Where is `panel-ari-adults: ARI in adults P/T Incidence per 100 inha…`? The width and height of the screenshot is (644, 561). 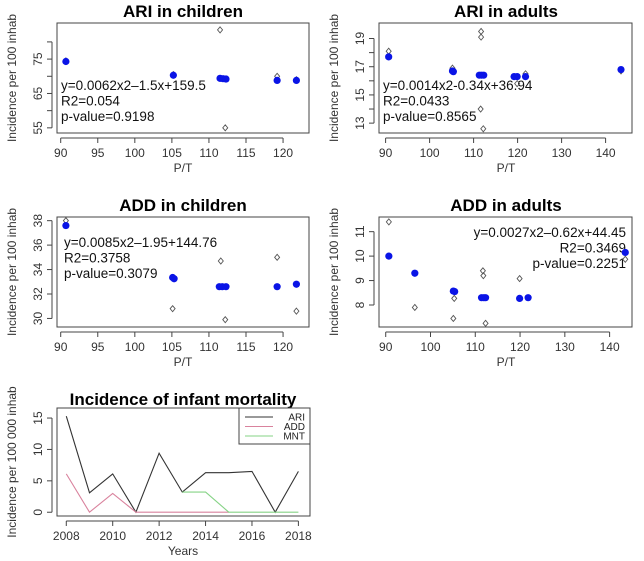
panel-ari-adults: ARI in adults P/T Incidence per 100 inha… is located at coordinates (480, 88).